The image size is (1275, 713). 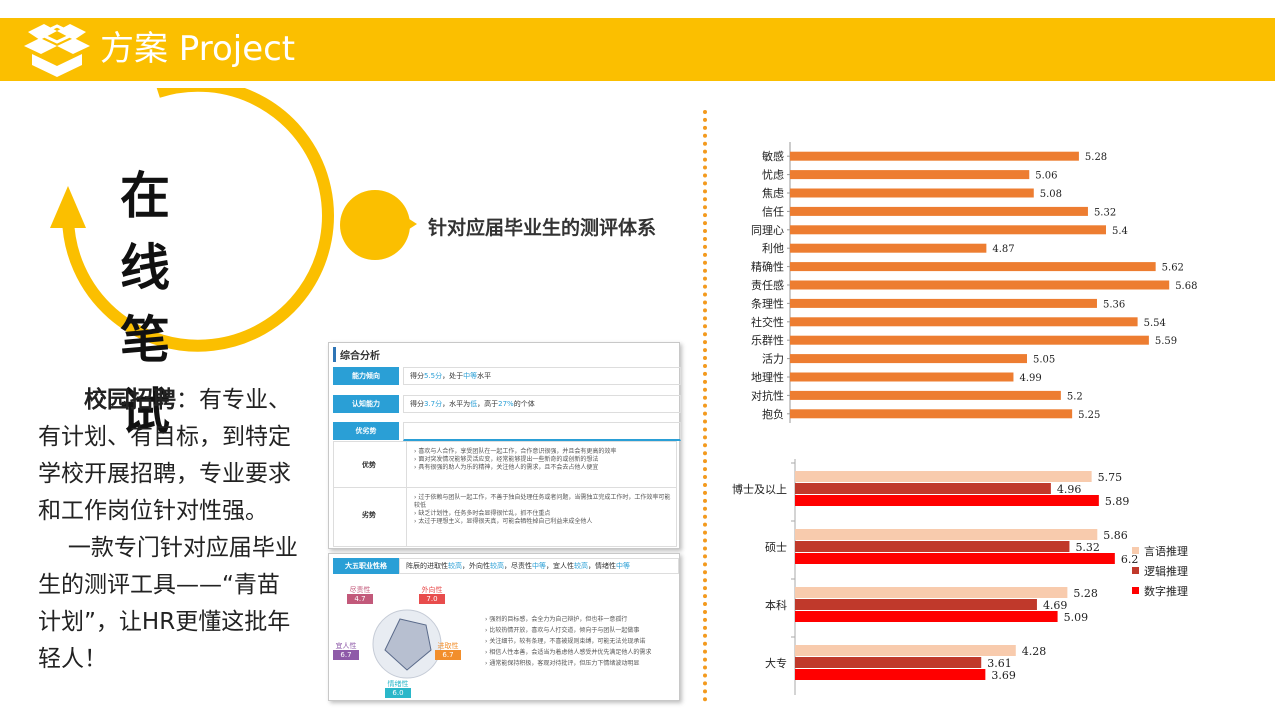 I want to click on category-label: 敏感, so click(x=773, y=156).